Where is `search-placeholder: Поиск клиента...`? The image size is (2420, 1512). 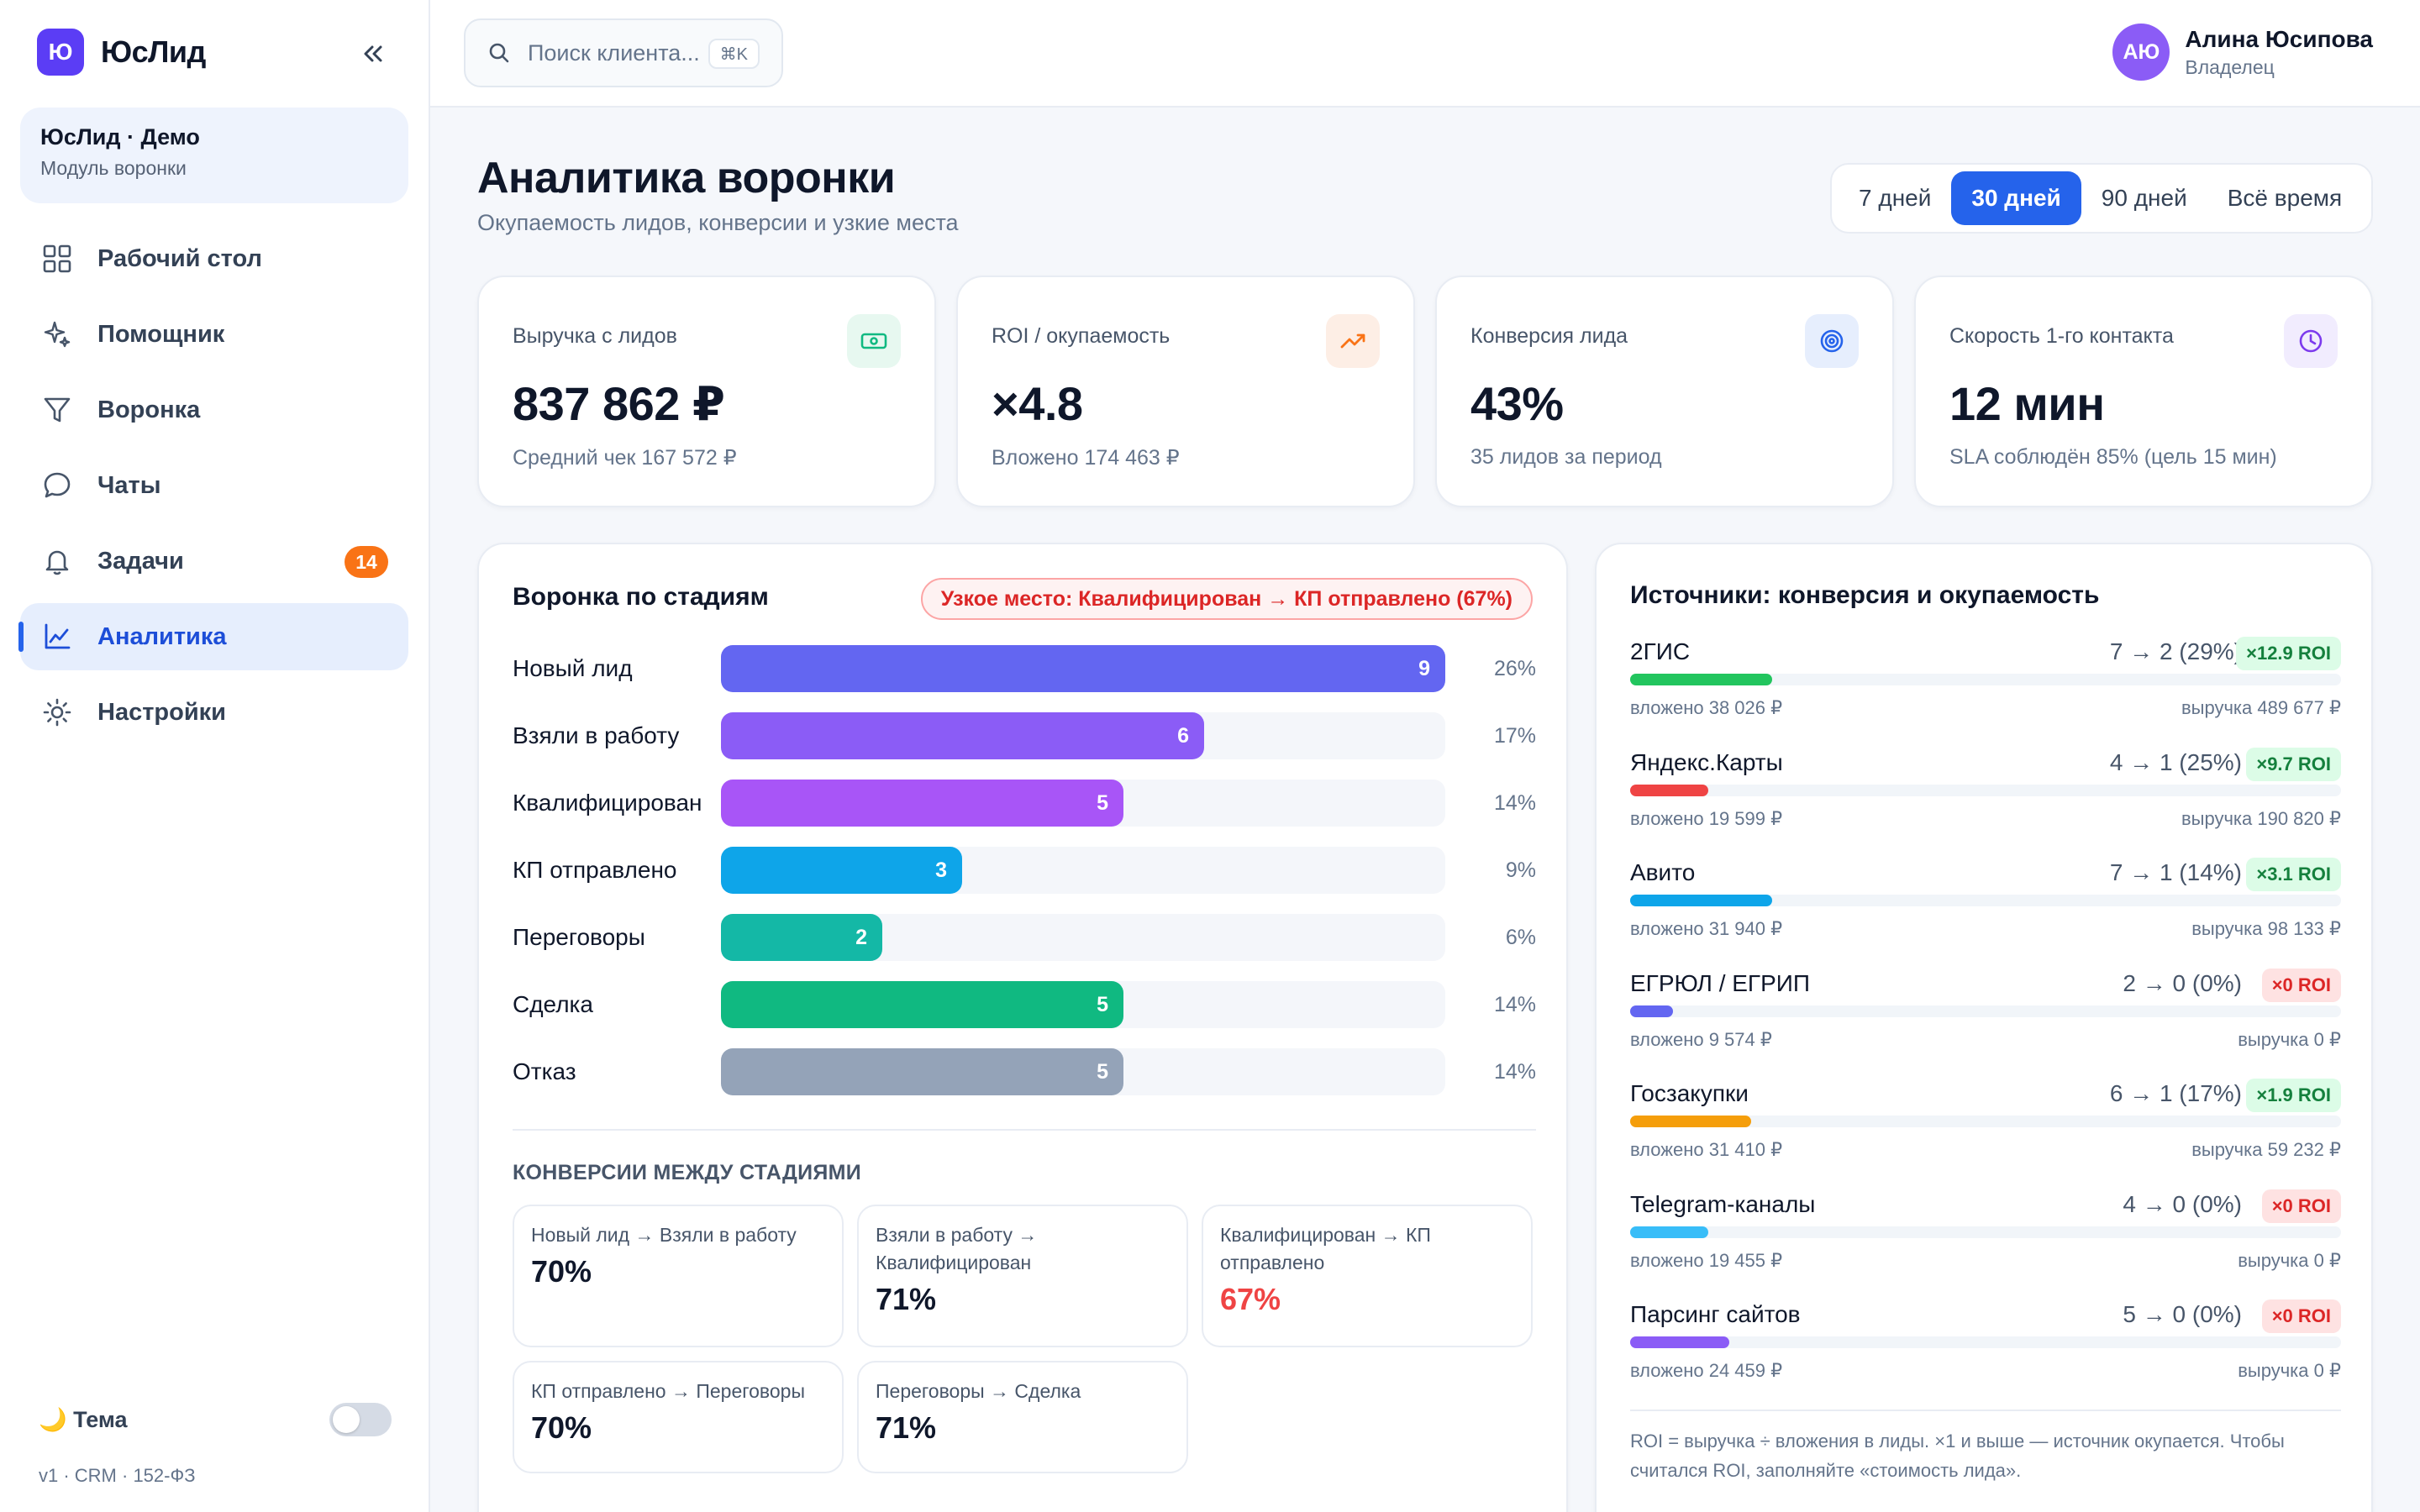
search-placeholder: Поиск клиента... is located at coordinates (614, 52).